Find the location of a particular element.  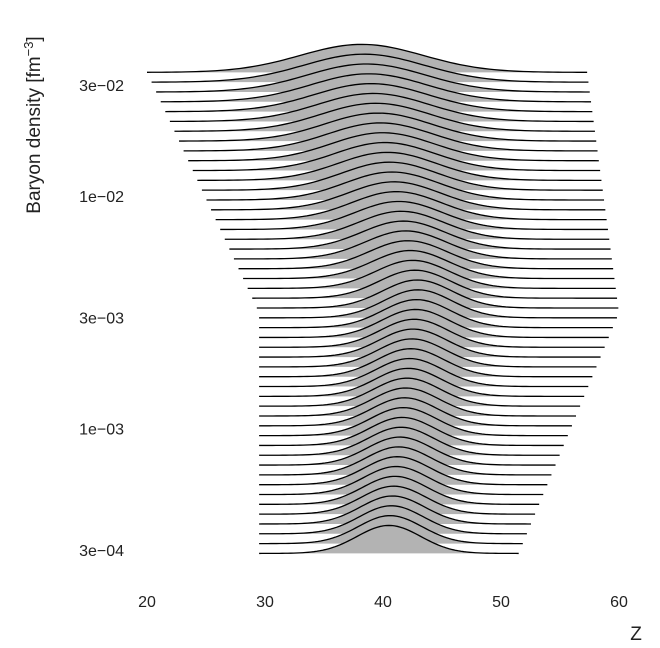

y-tick-label: 3e−02 is located at coordinates (101, 86).